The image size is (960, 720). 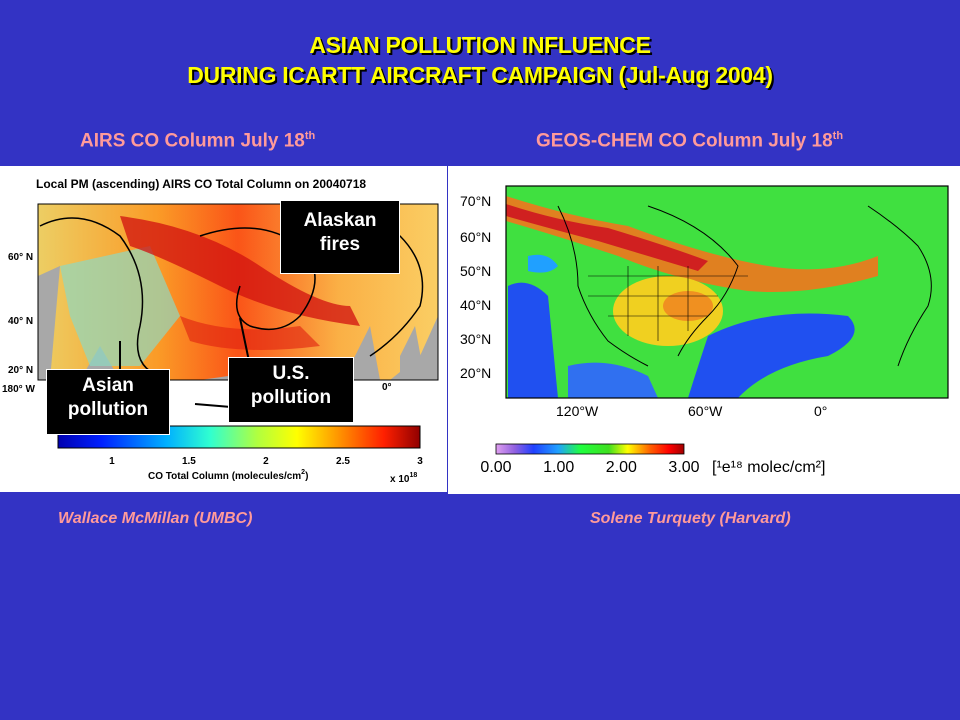 I want to click on geoschem-lon-label: 0°, so click(x=820, y=411).